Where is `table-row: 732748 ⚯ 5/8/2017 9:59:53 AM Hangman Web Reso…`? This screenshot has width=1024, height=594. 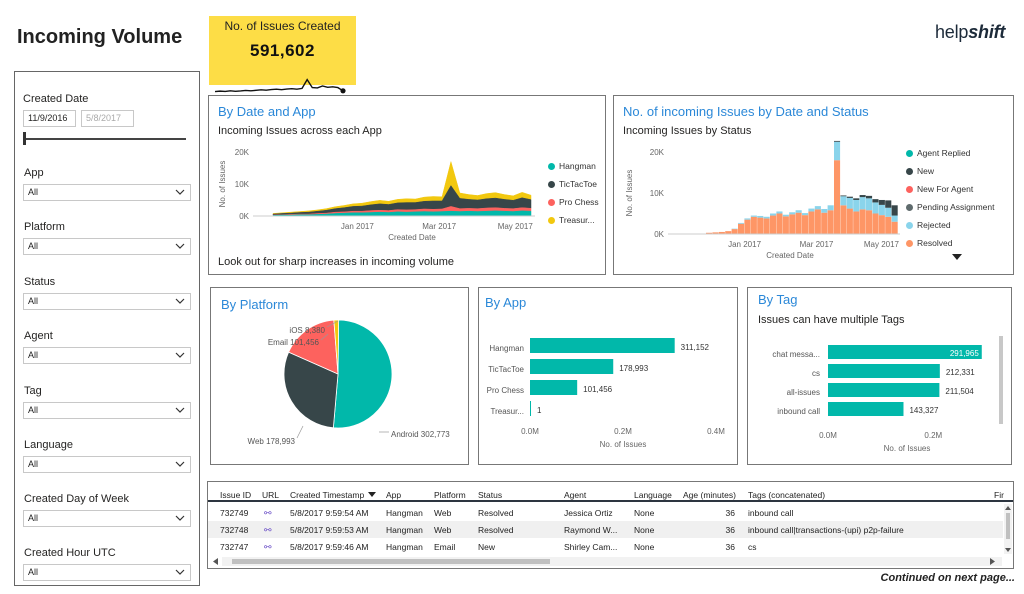 table-row: 732748 ⚯ 5/8/2017 9:59:53 AM Hangman Web Reso… is located at coordinates (605, 529).